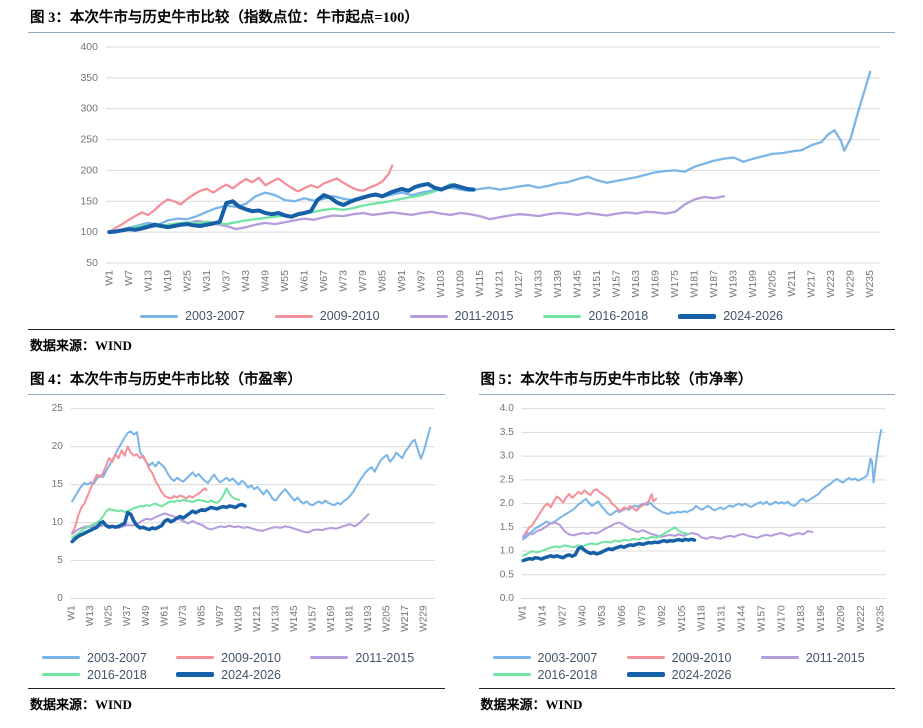 Image resolution: width=923 pixels, height=728 pixels. Describe the element at coordinates (58, 522) in the screenshot. I see `y-tick-label: 10` at that location.